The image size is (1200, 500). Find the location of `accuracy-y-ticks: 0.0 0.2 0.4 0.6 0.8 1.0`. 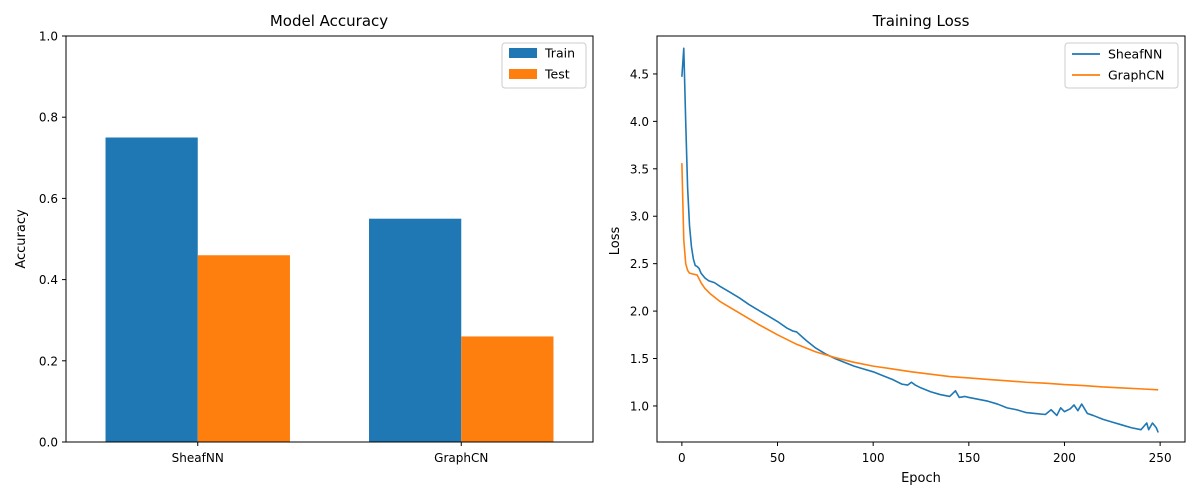

accuracy-y-ticks: 0.0 0.2 0.4 0.6 0.8 1.0 is located at coordinates (52, 240).